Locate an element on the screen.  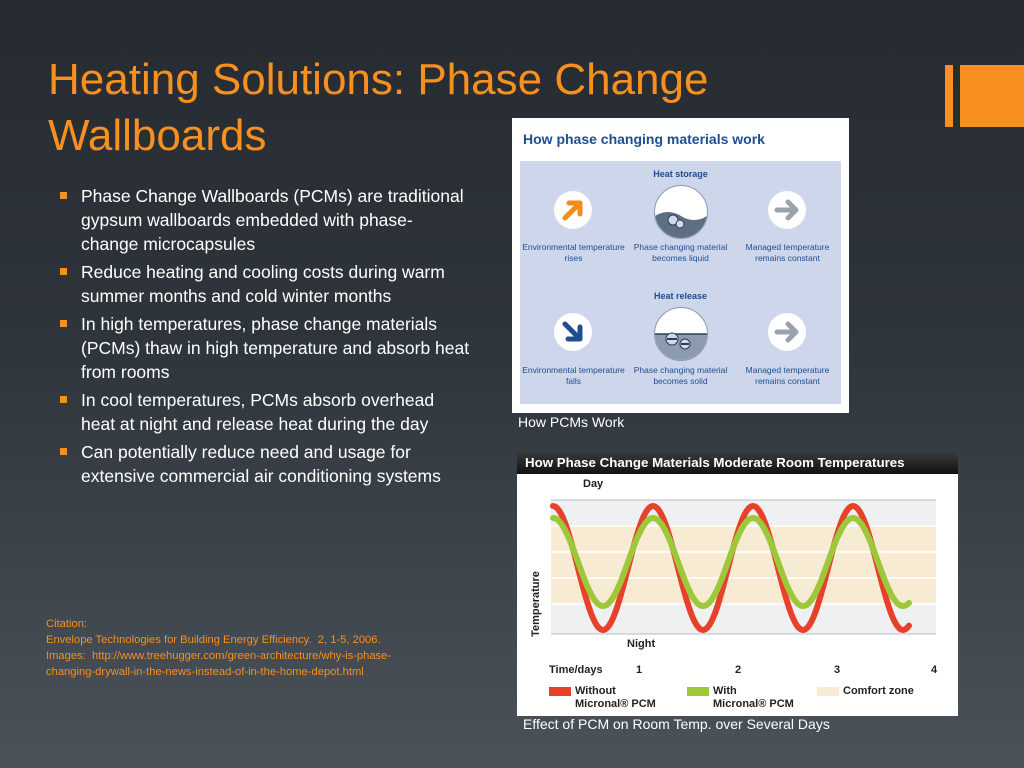
heat-storage-step-1: Environmental temperature rises is located at coordinates (573, 252).